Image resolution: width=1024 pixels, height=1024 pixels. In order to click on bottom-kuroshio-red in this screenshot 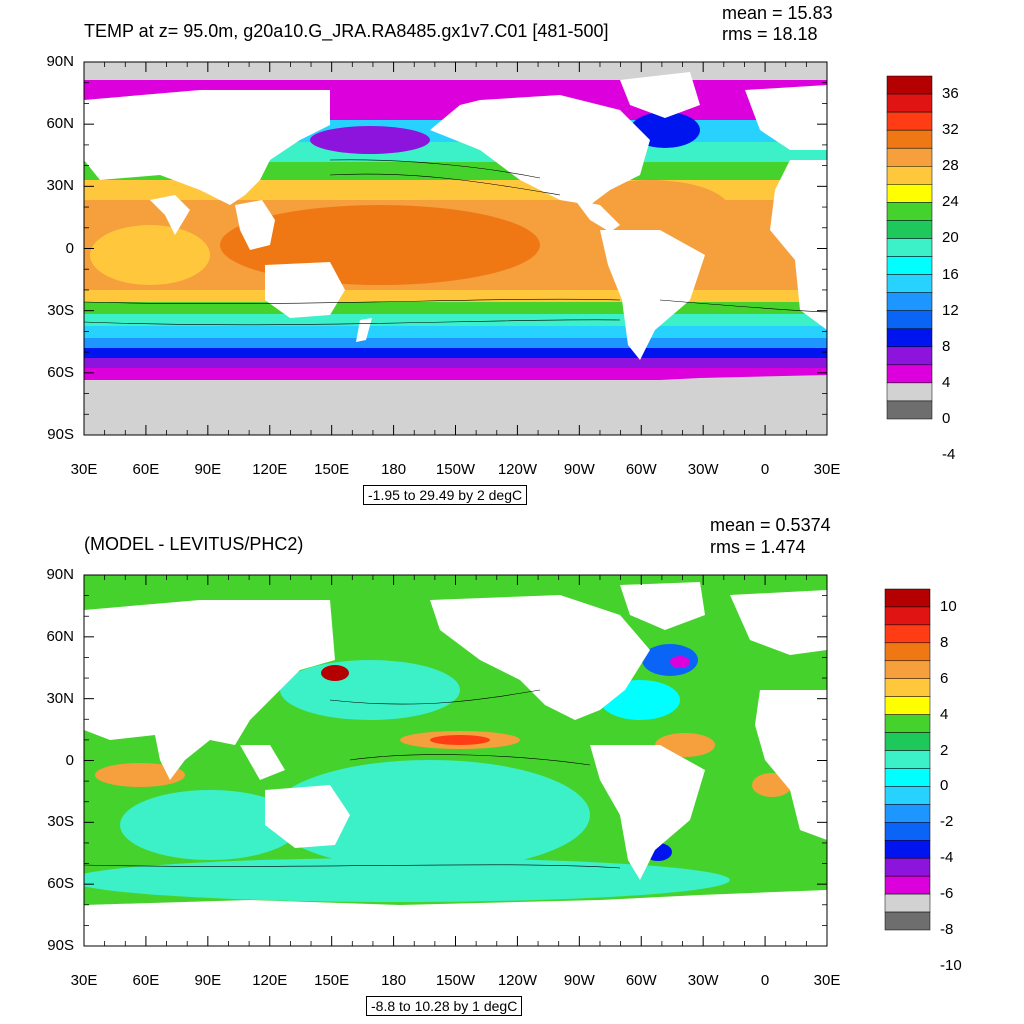, I will do `click(335, 673)`.